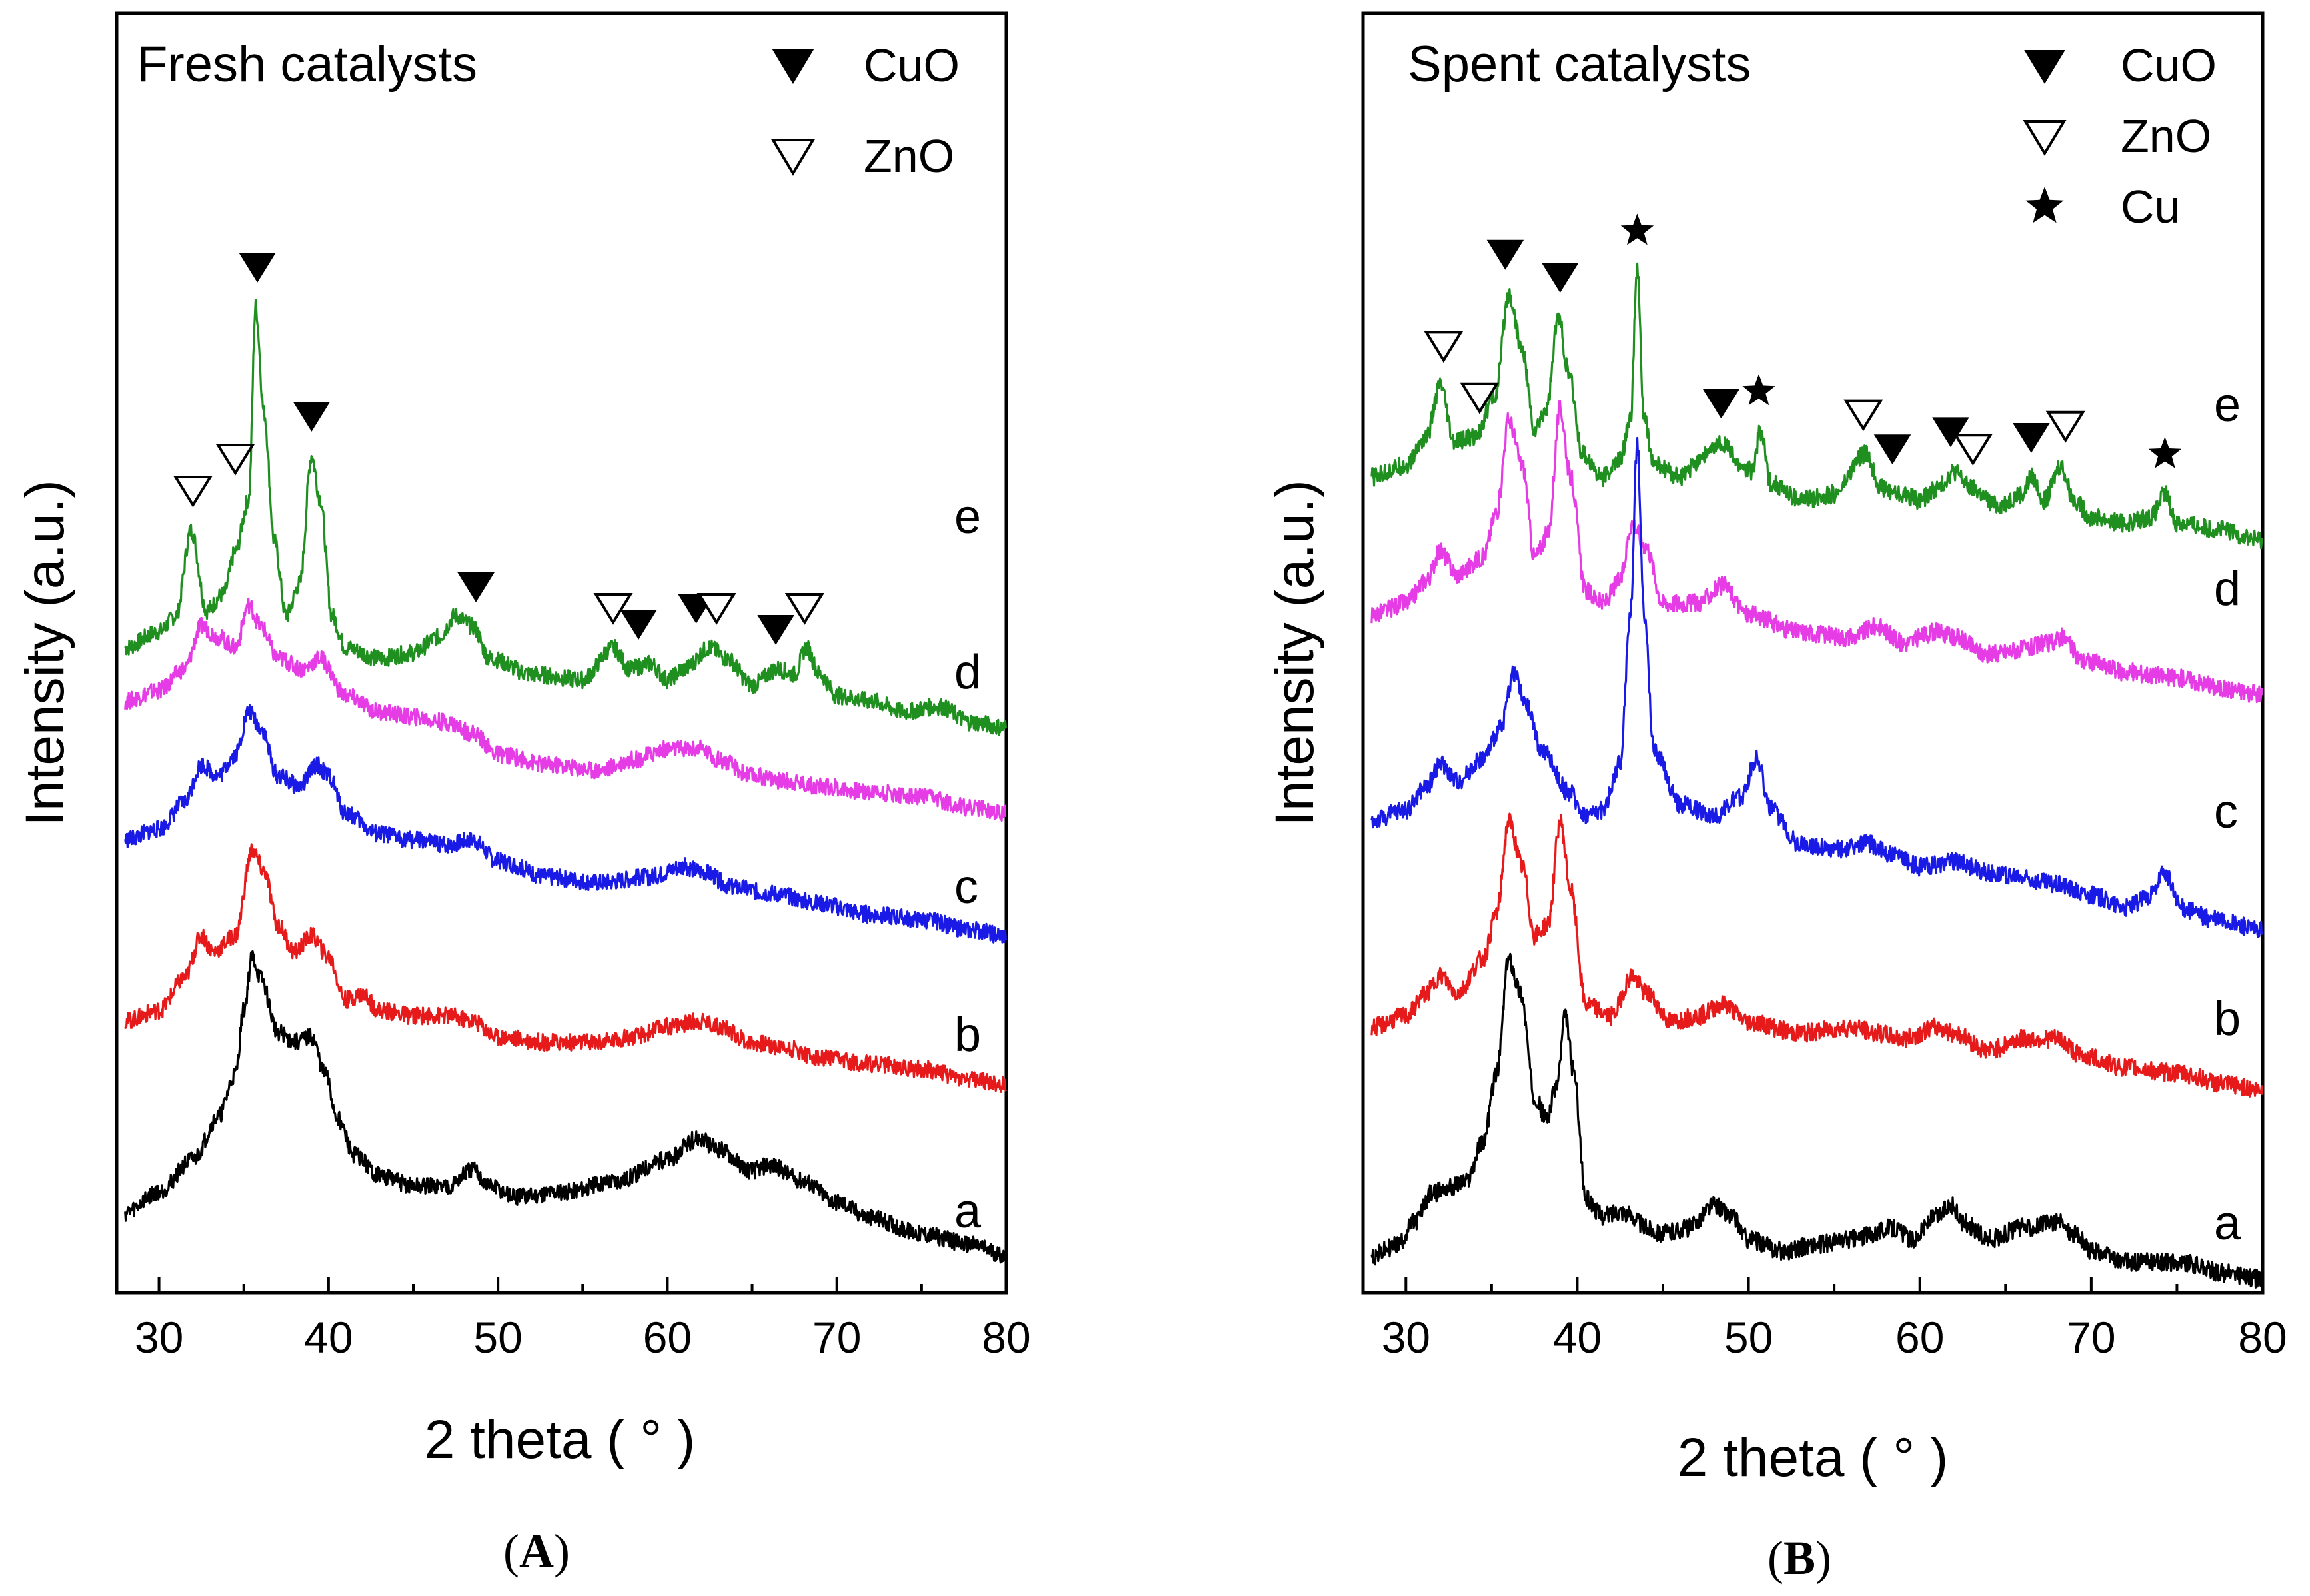 The width and height of the screenshot is (2310, 1596). What do you see at coordinates (536, 1551) in the screenshot?
I see `panel-a-caption: (A)` at bounding box center [536, 1551].